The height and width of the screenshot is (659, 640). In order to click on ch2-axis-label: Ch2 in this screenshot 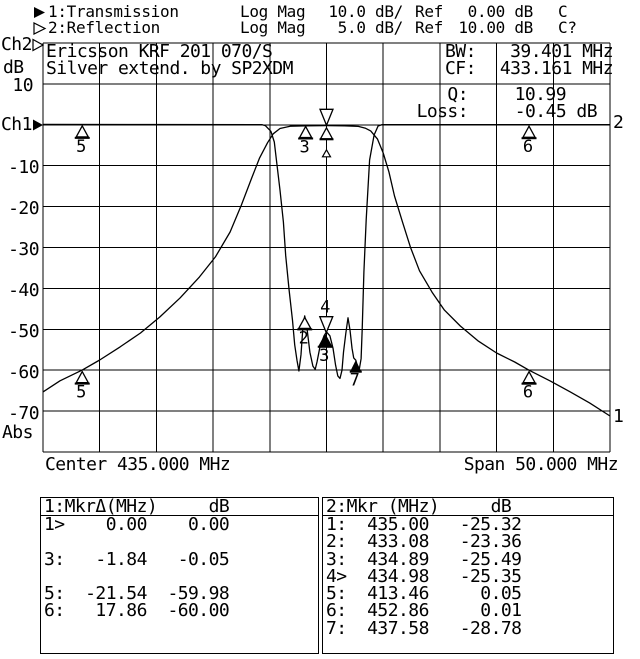, I will do `click(16, 44)`.